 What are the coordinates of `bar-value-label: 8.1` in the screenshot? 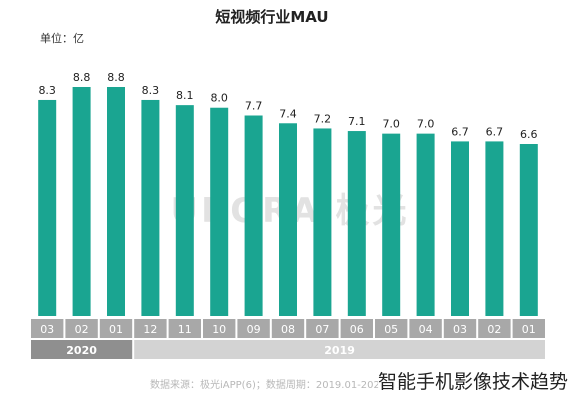 It's located at (185, 95).